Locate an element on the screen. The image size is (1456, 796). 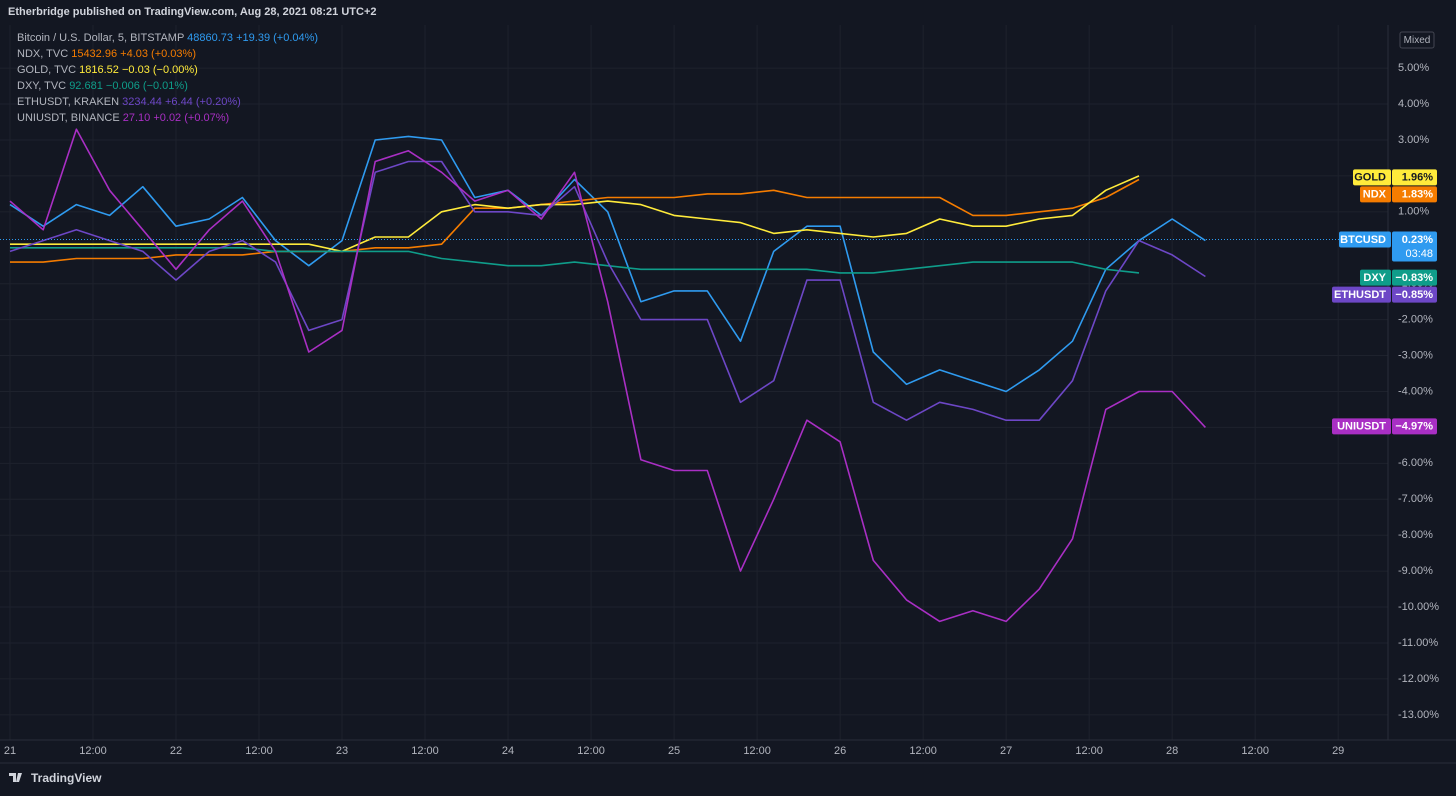
legend-change: −0.03 (−0.00%) is located at coordinates (160, 70).